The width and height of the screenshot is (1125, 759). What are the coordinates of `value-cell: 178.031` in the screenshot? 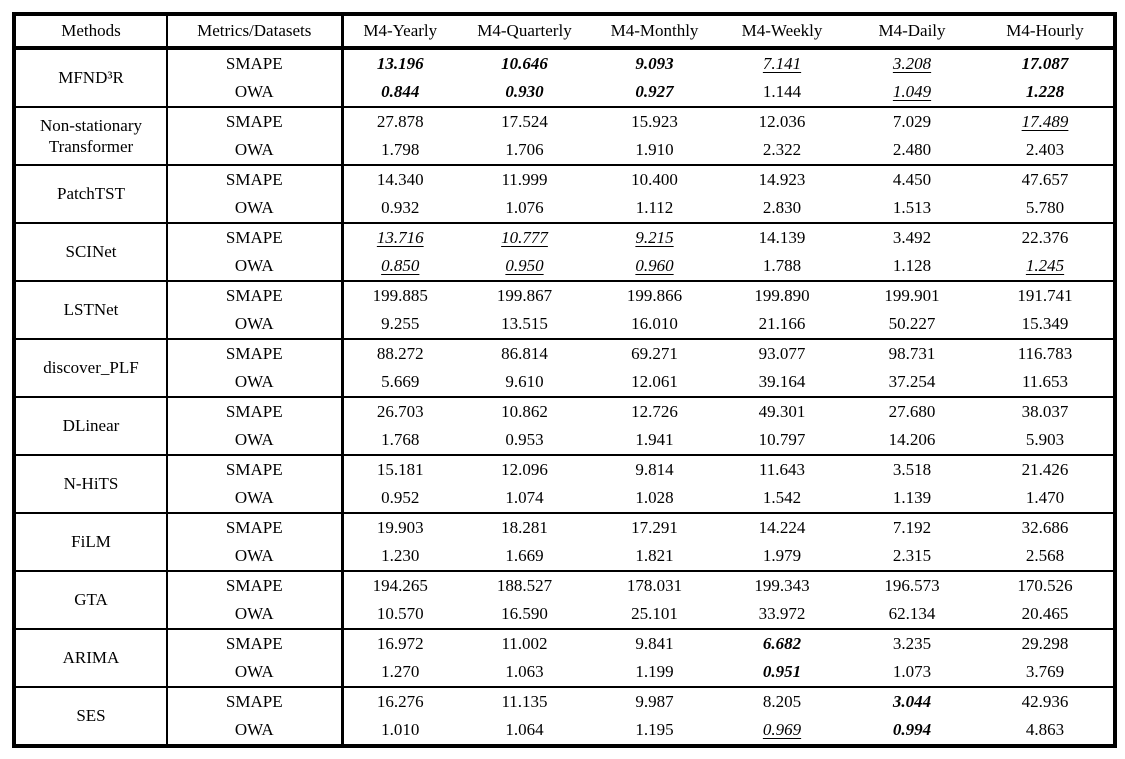 It's located at (654, 585).